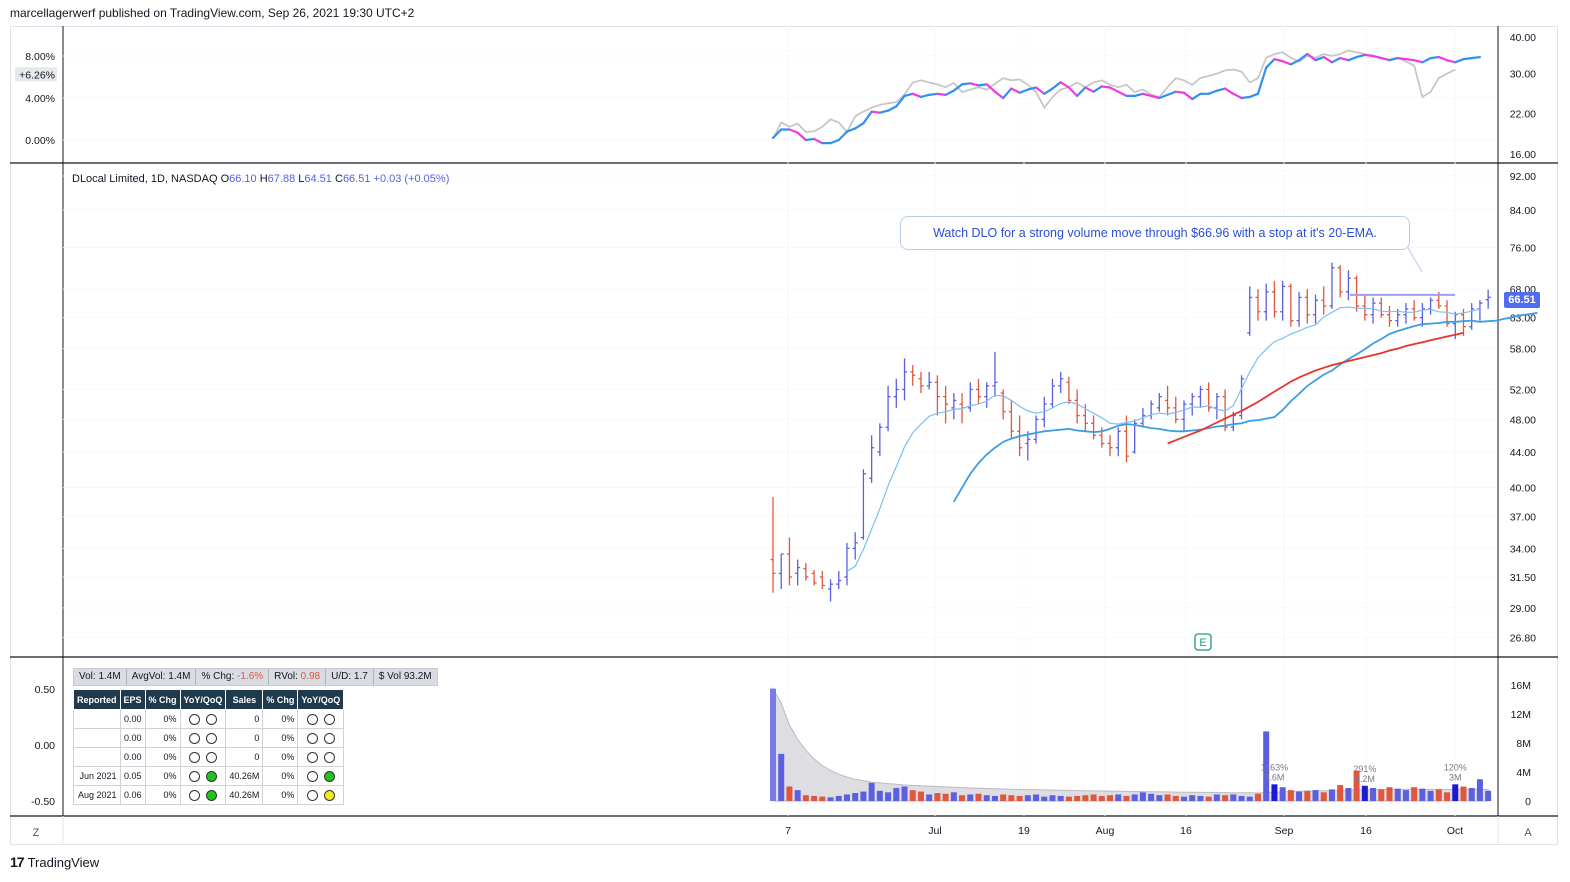  What do you see at coordinates (1365, 779) in the screenshot?
I see `volume-spike-vol: 4.2M` at bounding box center [1365, 779].